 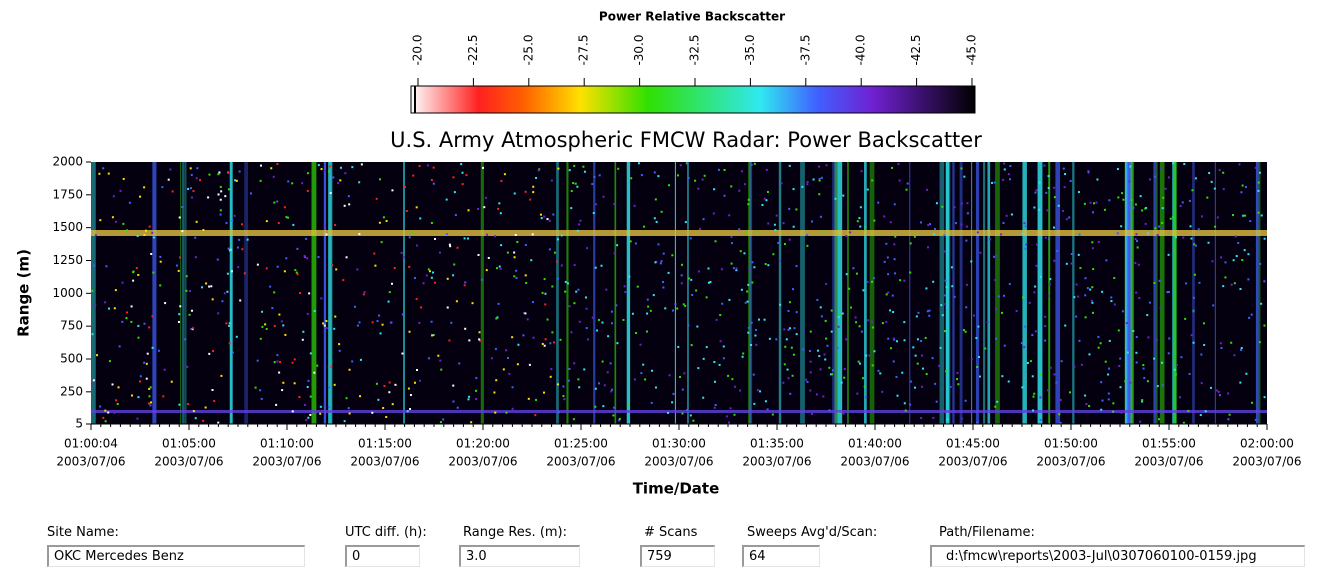 I want to click on texture-stripe, so click(x=93, y=293).